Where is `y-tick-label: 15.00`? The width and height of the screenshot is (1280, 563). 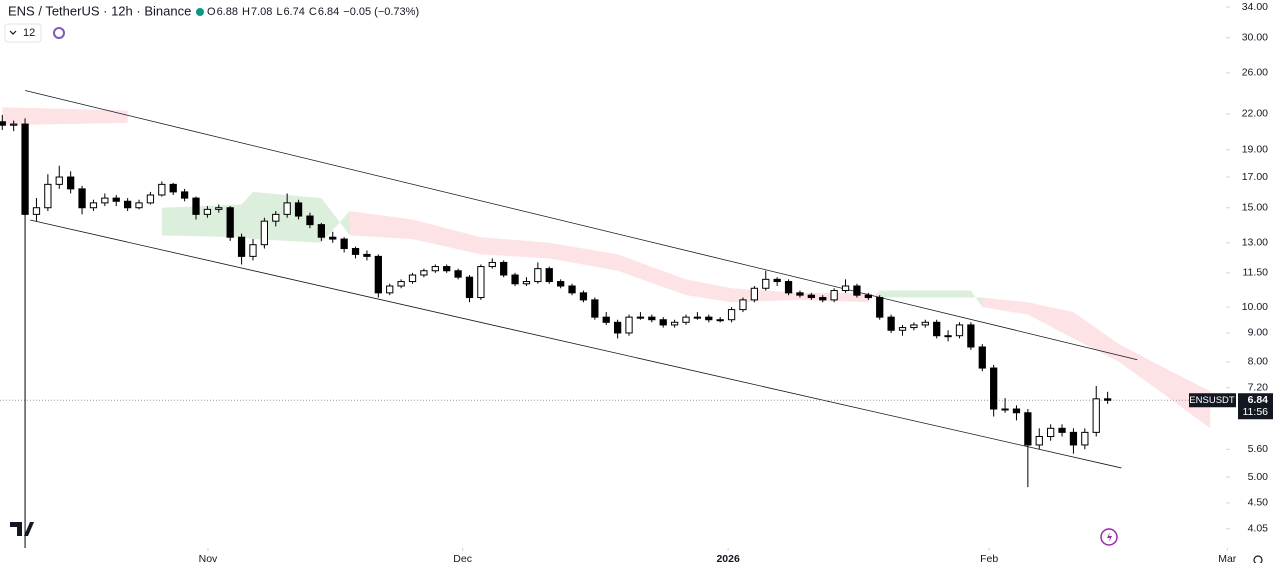 y-tick-label: 15.00 is located at coordinates (1255, 208).